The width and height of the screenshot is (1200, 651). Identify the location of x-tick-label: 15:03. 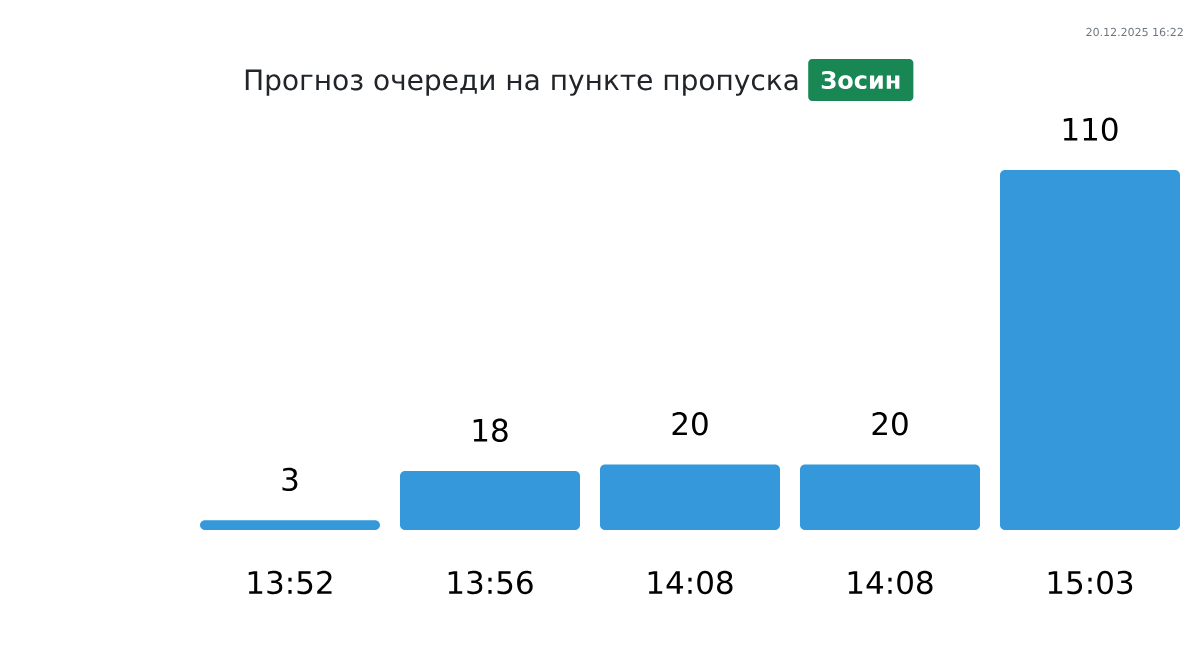
(1090, 582).